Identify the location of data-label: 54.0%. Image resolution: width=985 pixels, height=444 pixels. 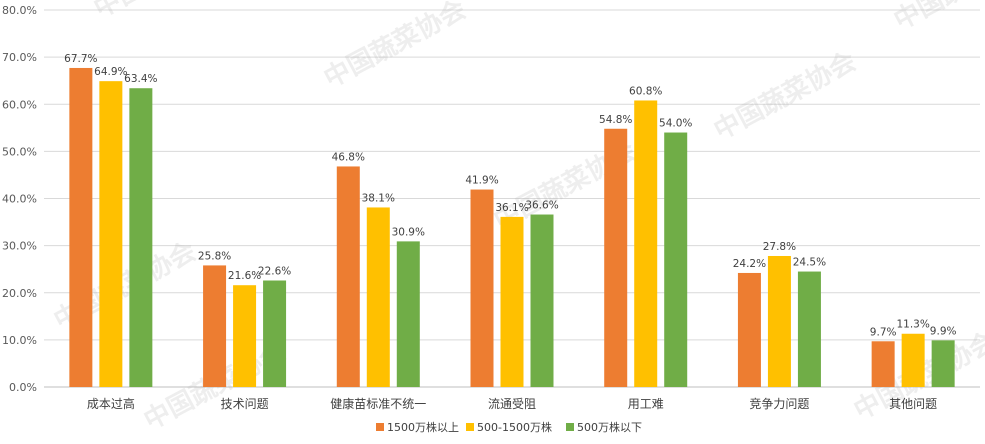
(675, 124).